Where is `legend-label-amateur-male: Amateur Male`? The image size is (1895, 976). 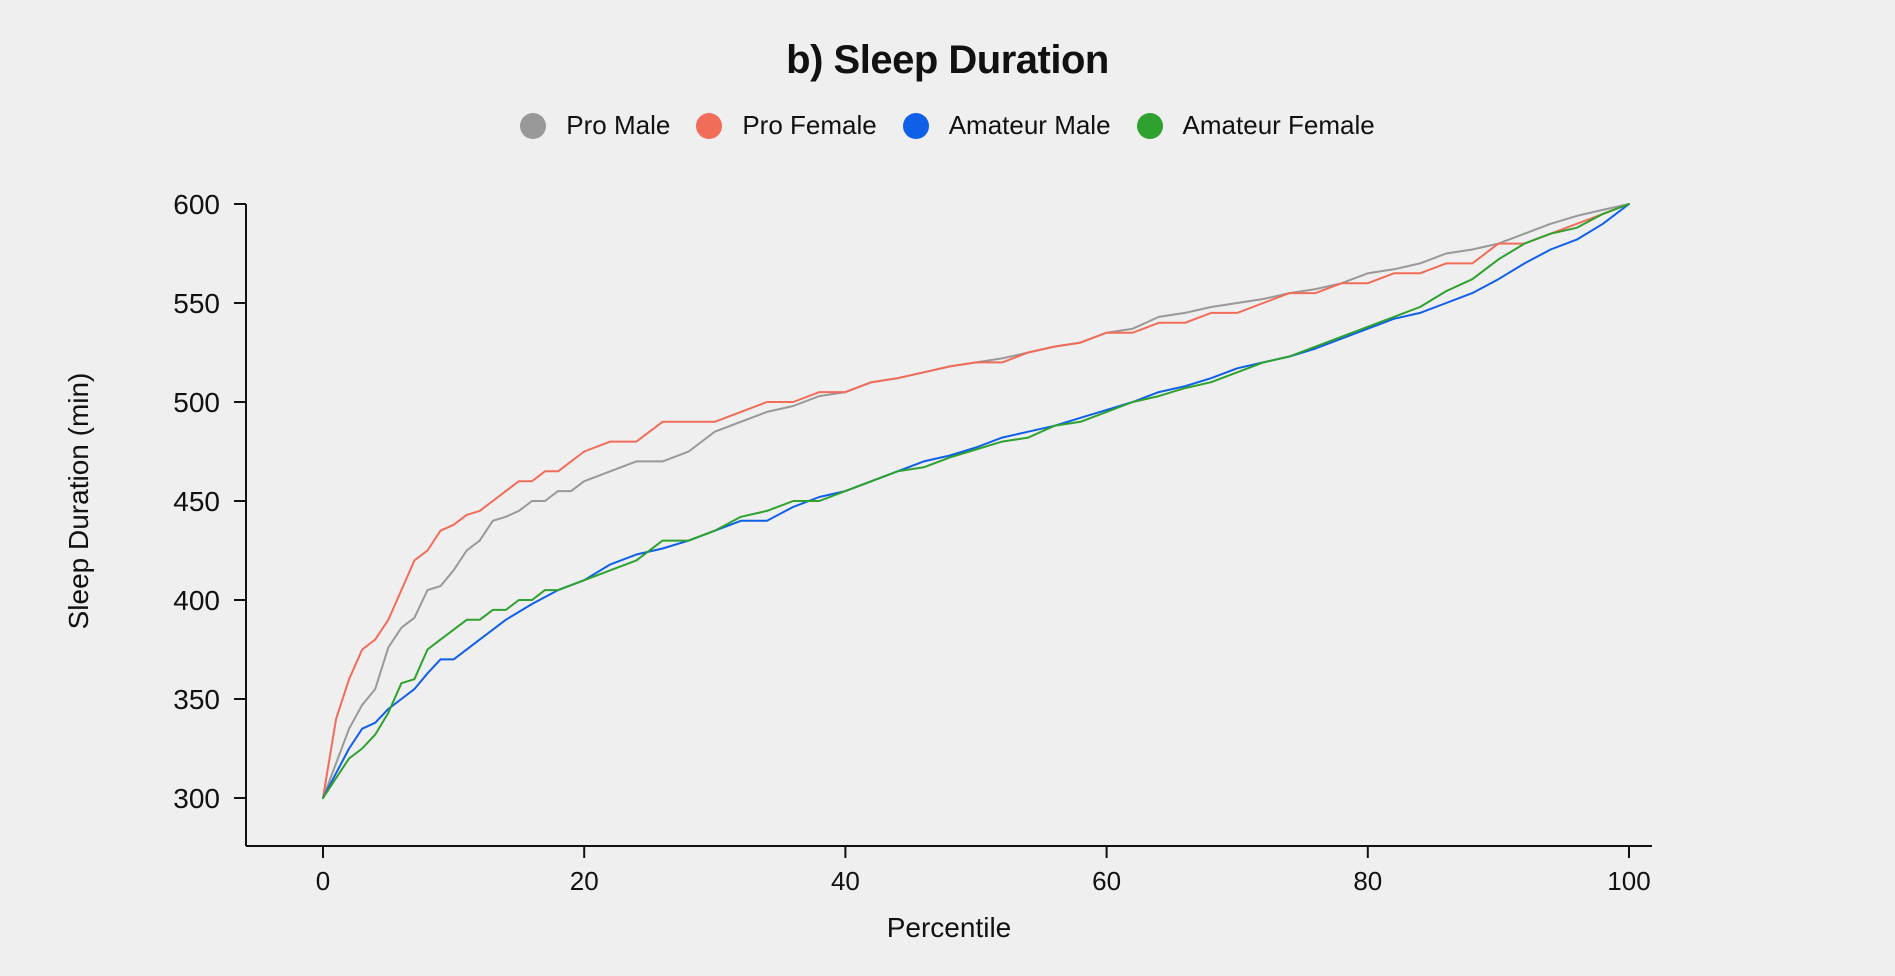 legend-label-amateur-male: Amateur Male is located at coordinates (1029, 125).